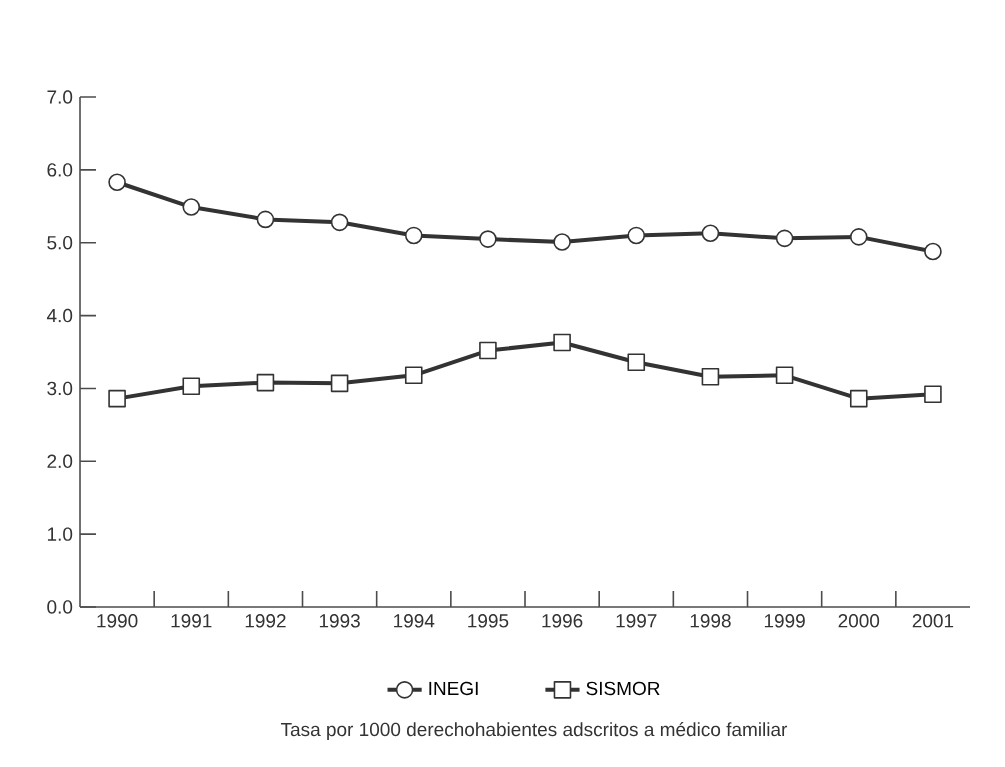 Image resolution: width=1005 pixels, height=767 pixels. What do you see at coordinates (710, 621) in the screenshot?
I see `x-tick-label: 1998` at bounding box center [710, 621].